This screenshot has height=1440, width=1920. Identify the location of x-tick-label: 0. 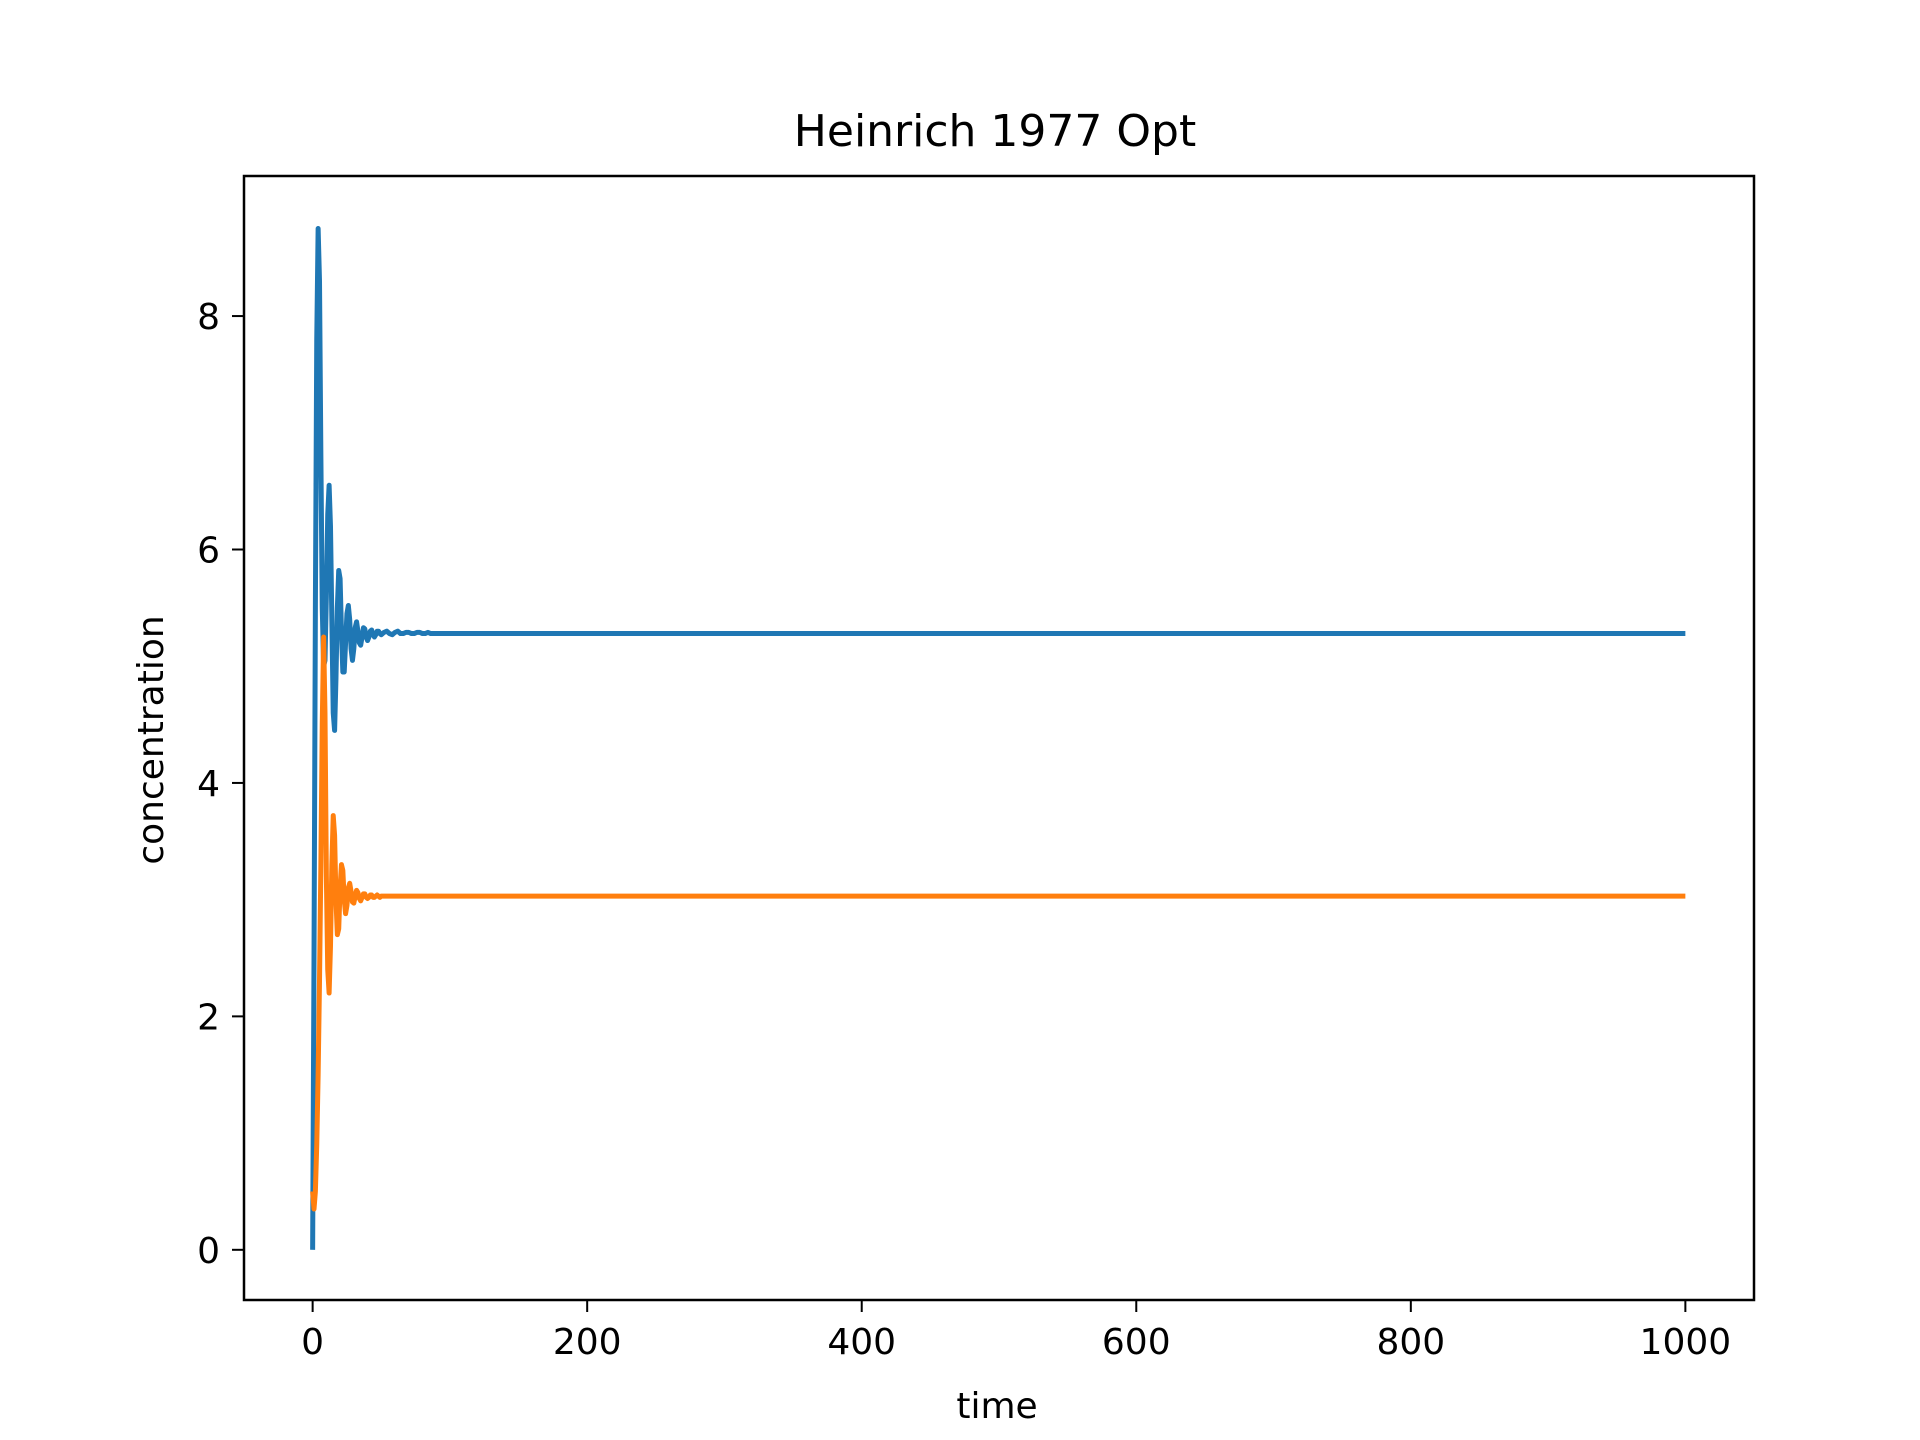
(312, 1342).